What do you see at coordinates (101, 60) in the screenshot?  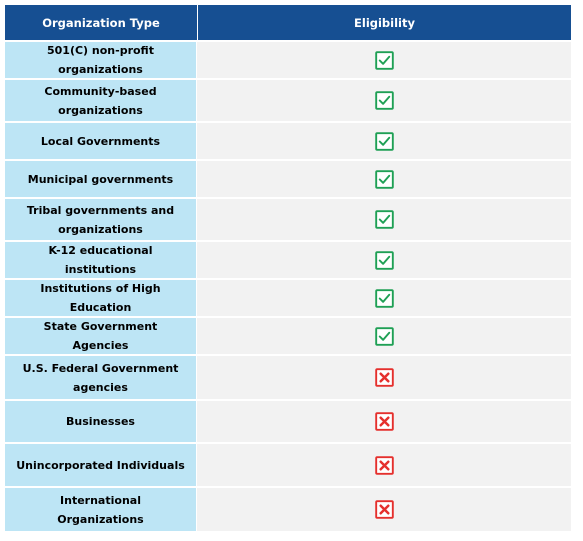 I see `organization-type-cell: 501(C) non-profit organizations` at bounding box center [101, 60].